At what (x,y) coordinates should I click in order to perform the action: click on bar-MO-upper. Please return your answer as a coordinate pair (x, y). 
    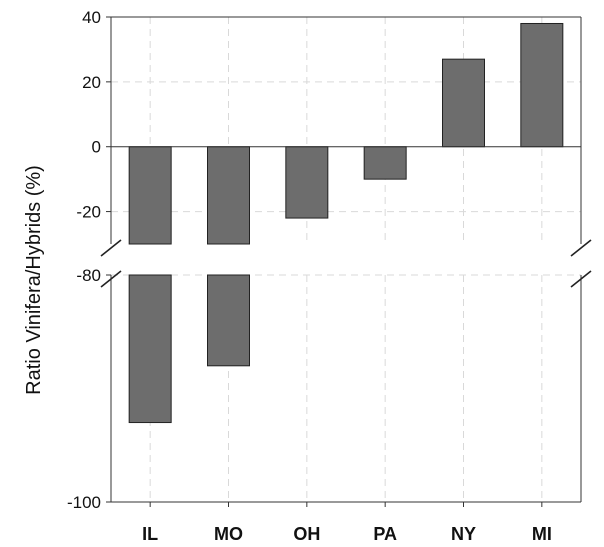
    Looking at the image, I should click on (228, 195).